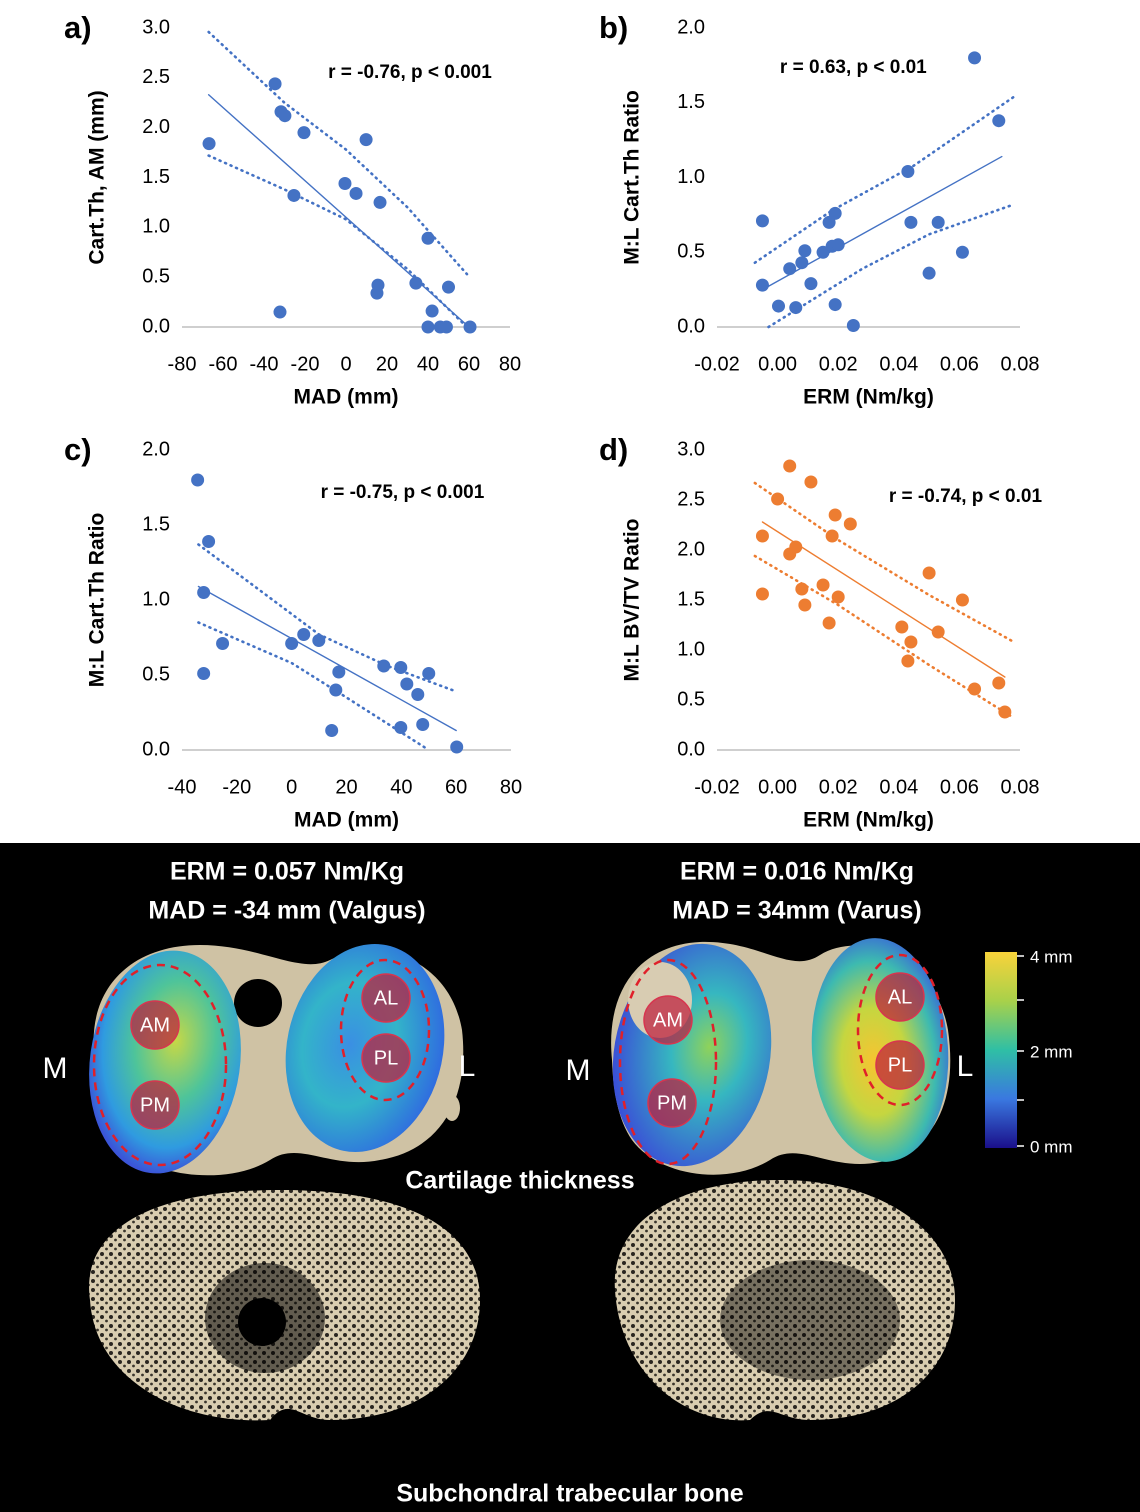 The height and width of the screenshot is (1512, 1140). I want to click on x-axis-title: MAD (mm), so click(346, 397).